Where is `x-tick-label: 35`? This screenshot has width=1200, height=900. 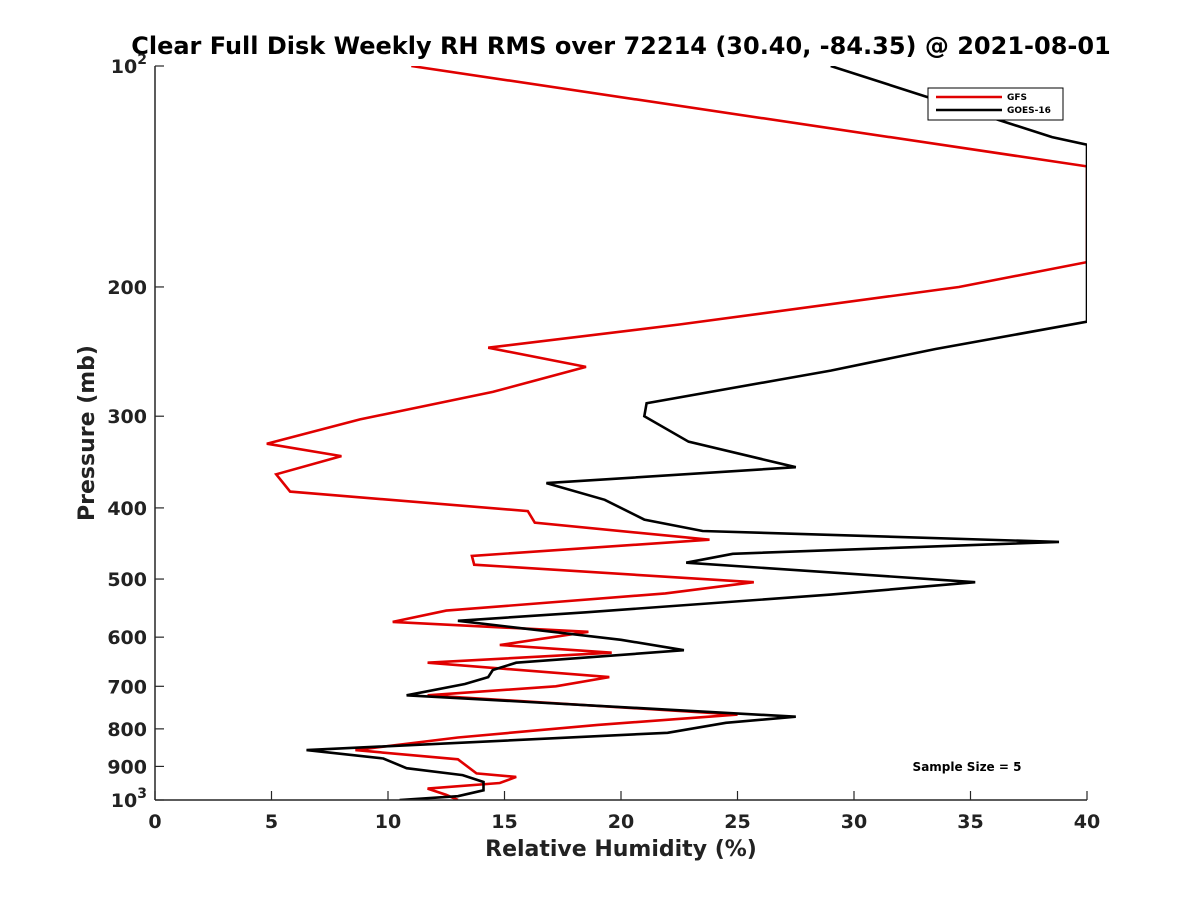 x-tick-label: 35 is located at coordinates (970, 822).